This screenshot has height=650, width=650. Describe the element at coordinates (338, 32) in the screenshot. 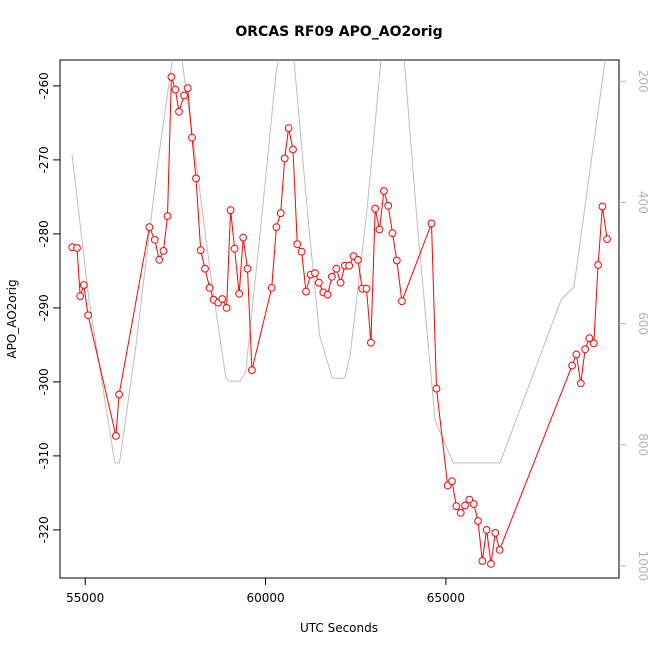

I see `chart-title: ORCAS RF09 APO_AO2orig` at that location.